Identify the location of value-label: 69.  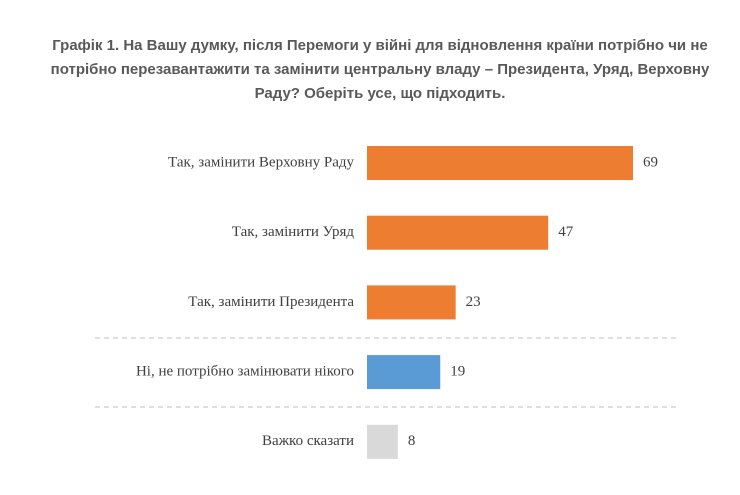
(650, 162).